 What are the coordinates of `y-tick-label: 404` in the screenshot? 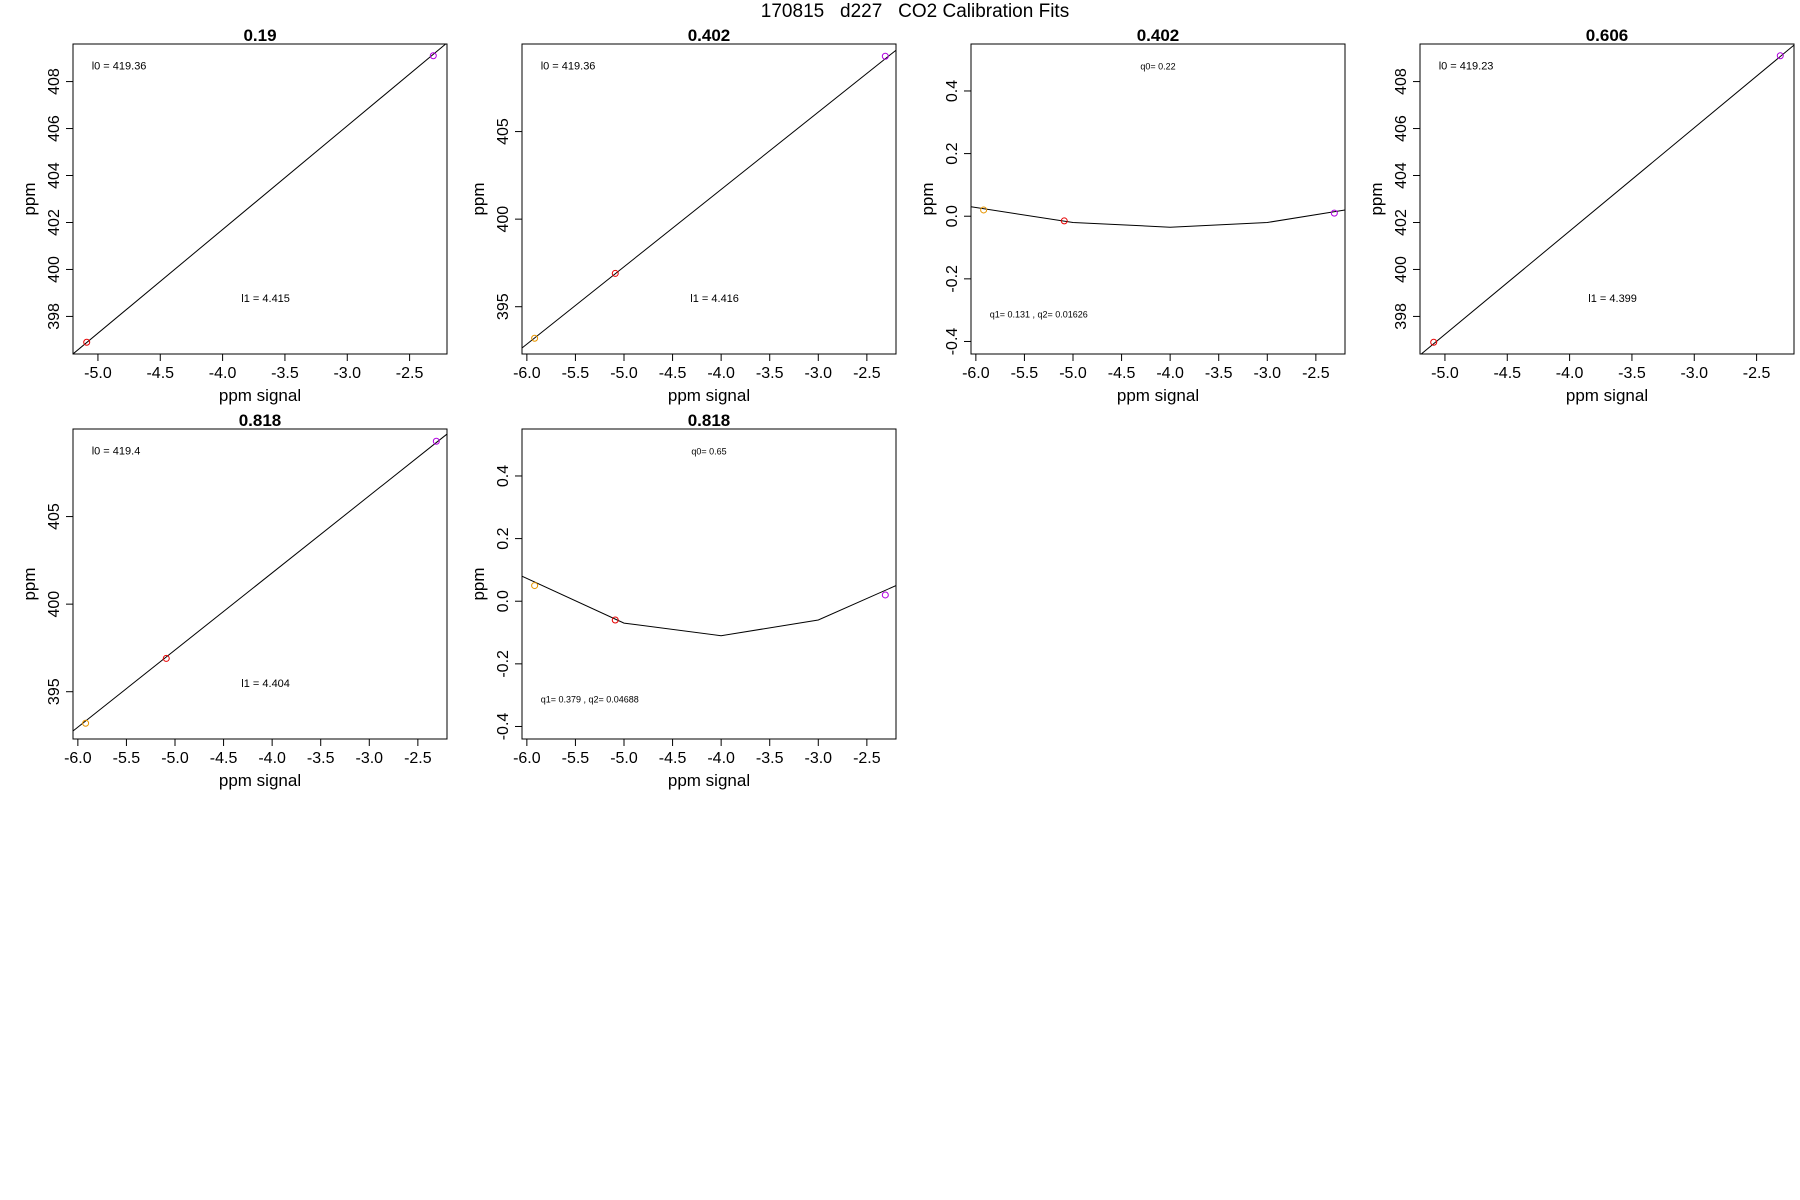 It's located at (1401, 175).